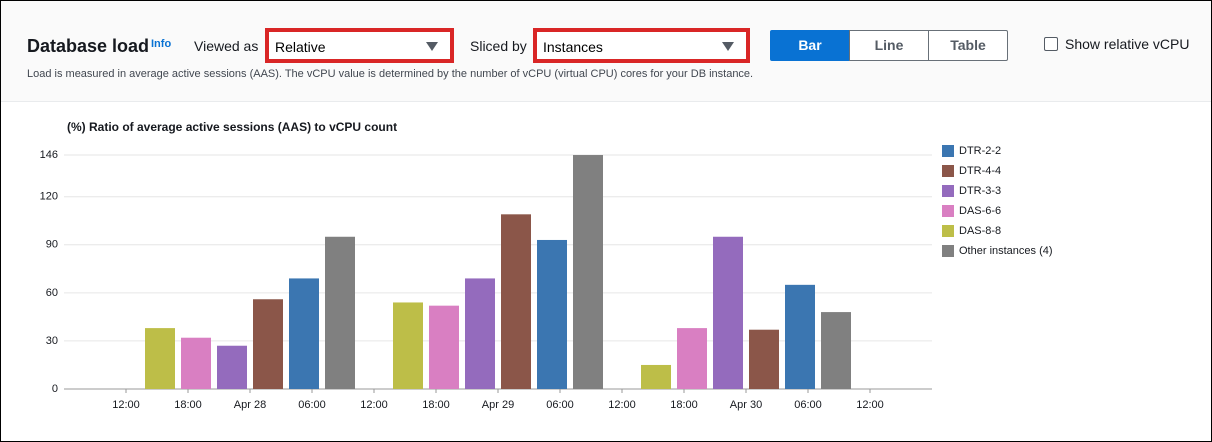 Image resolution: width=1212 pixels, height=442 pixels. What do you see at coordinates (498, 405) in the screenshot?
I see `x-tick-label: Apr 29` at bounding box center [498, 405].